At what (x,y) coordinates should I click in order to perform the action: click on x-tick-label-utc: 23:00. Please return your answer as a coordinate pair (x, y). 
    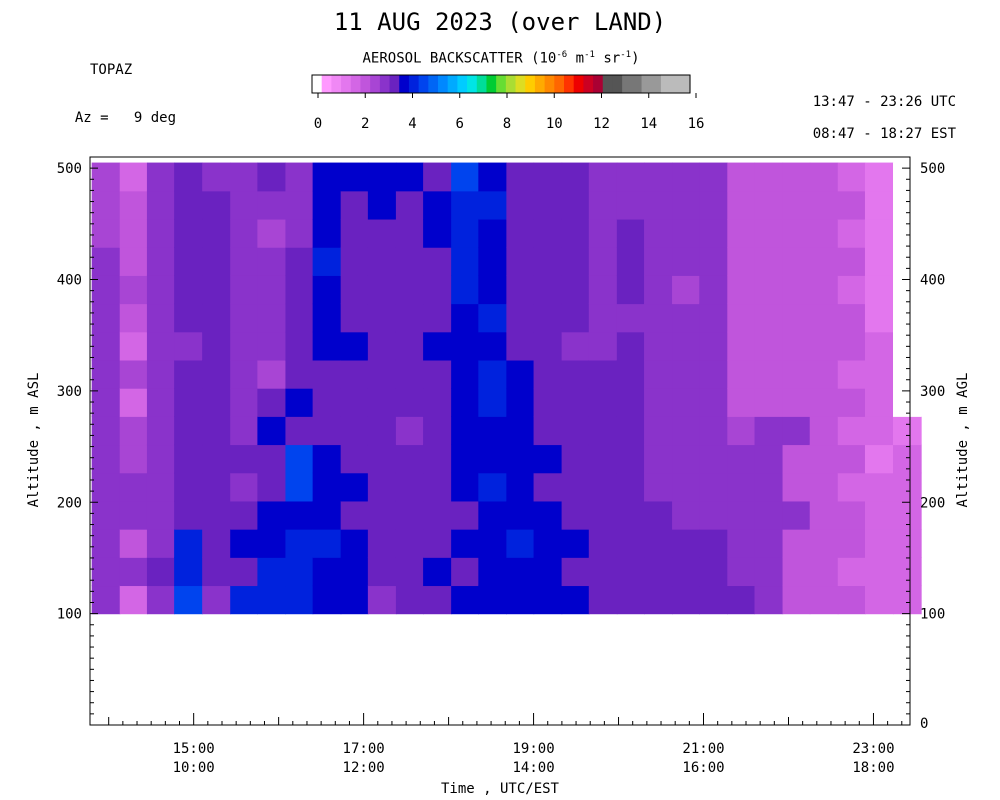
    Looking at the image, I should click on (873, 749).